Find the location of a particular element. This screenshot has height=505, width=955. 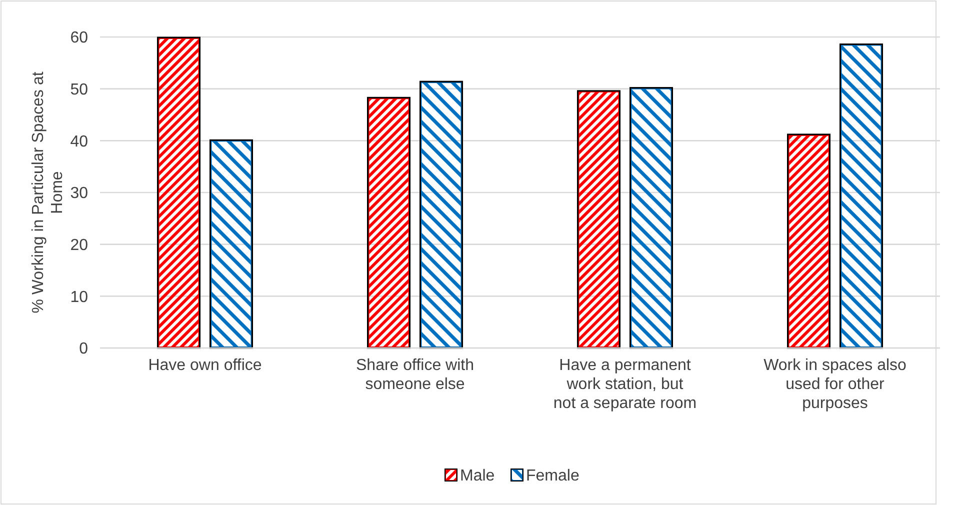

y-tick-label: 50 is located at coordinates (79, 89).